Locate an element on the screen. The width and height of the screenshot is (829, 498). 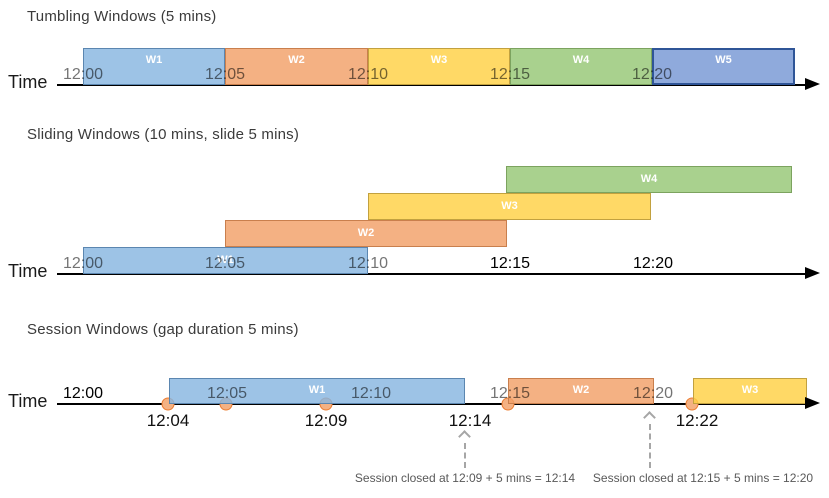
event-time-label: 12:14 is located at coordinates (470, 420).